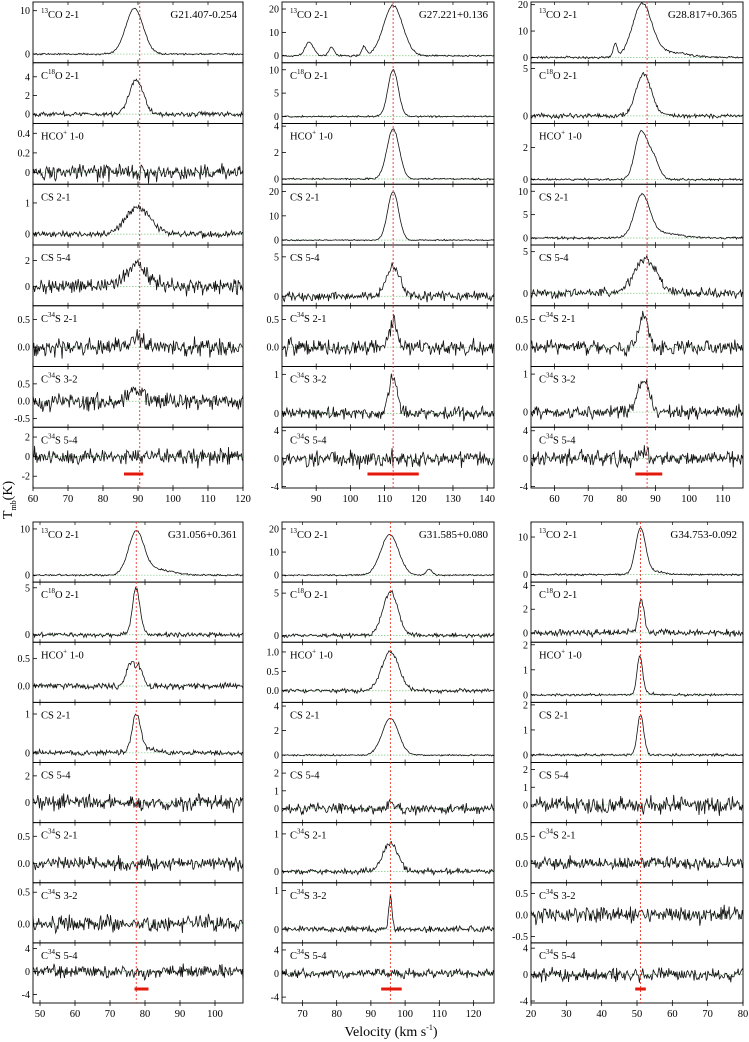 This screenshot has width=749, height=1042. I want to click on line-label-part: CS 2-1, so click(304, 197).